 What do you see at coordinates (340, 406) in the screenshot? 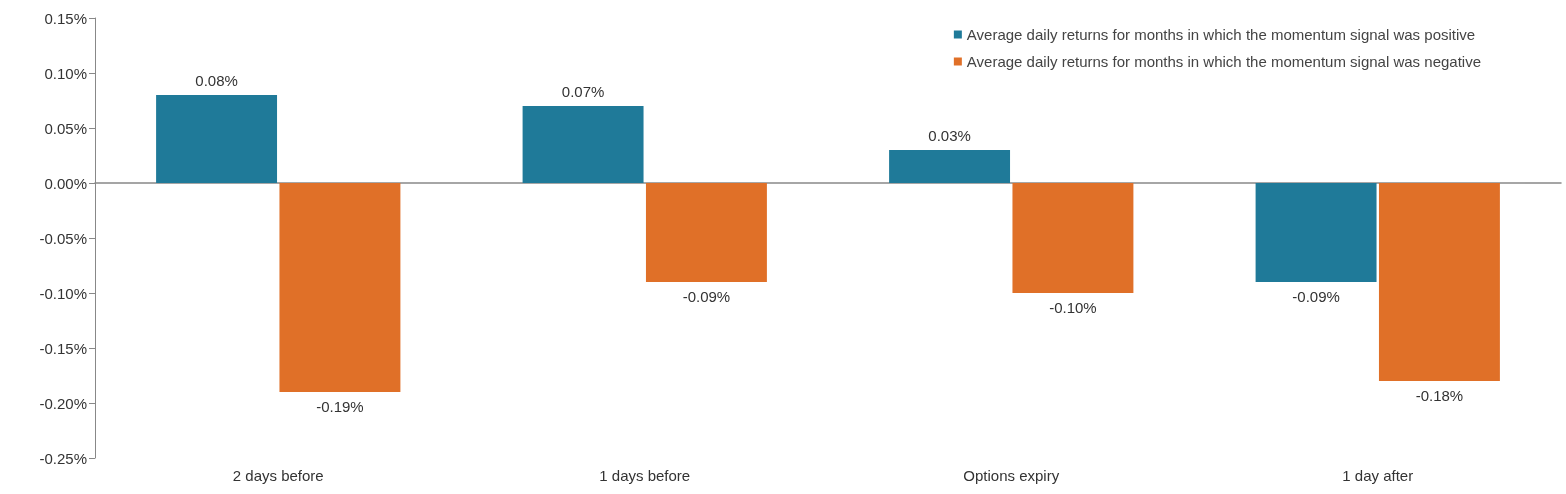
I see `data-label: -0.19%` at bounding box center [340, 406].